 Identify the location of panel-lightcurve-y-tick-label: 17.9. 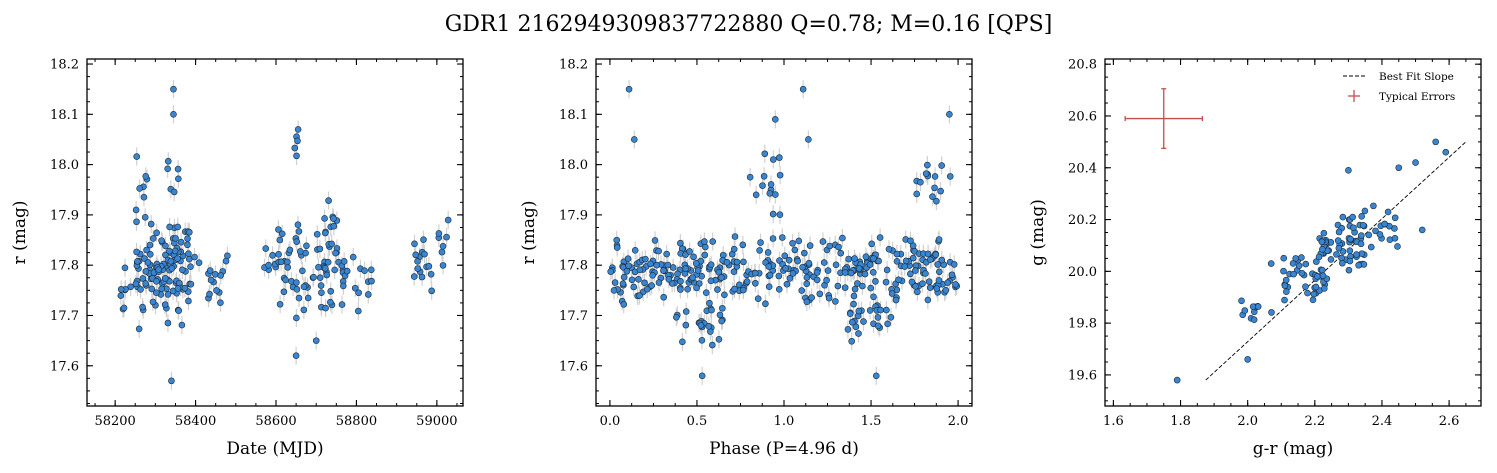
(64, 215).